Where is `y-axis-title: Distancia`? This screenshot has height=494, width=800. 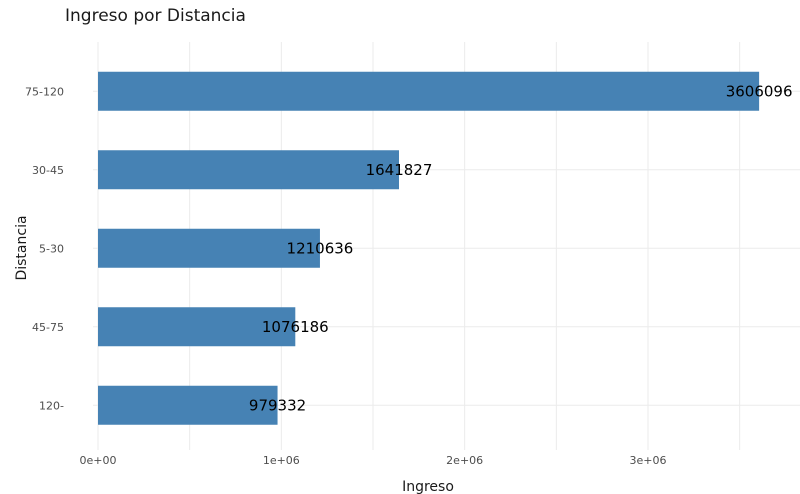
y-axis-title: Distancia is located at coordinates (22, 247).